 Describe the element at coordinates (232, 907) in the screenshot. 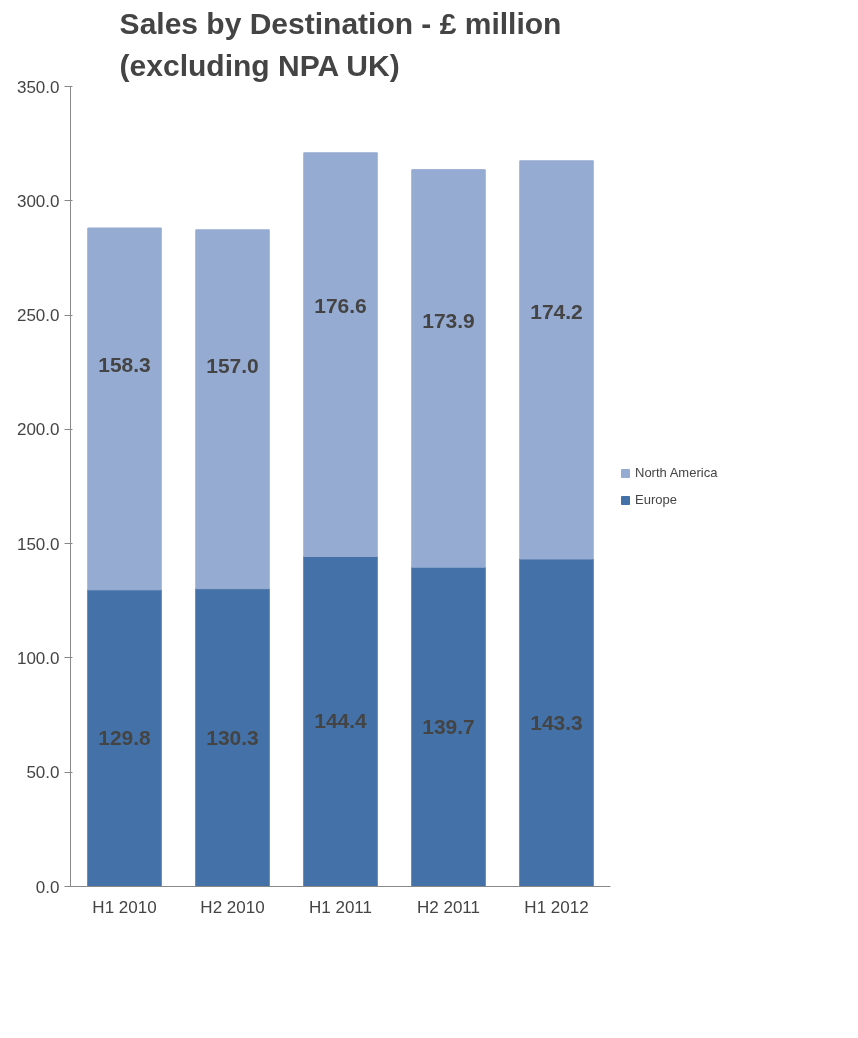

I see `x-tick-label: H2 2010` at that location.